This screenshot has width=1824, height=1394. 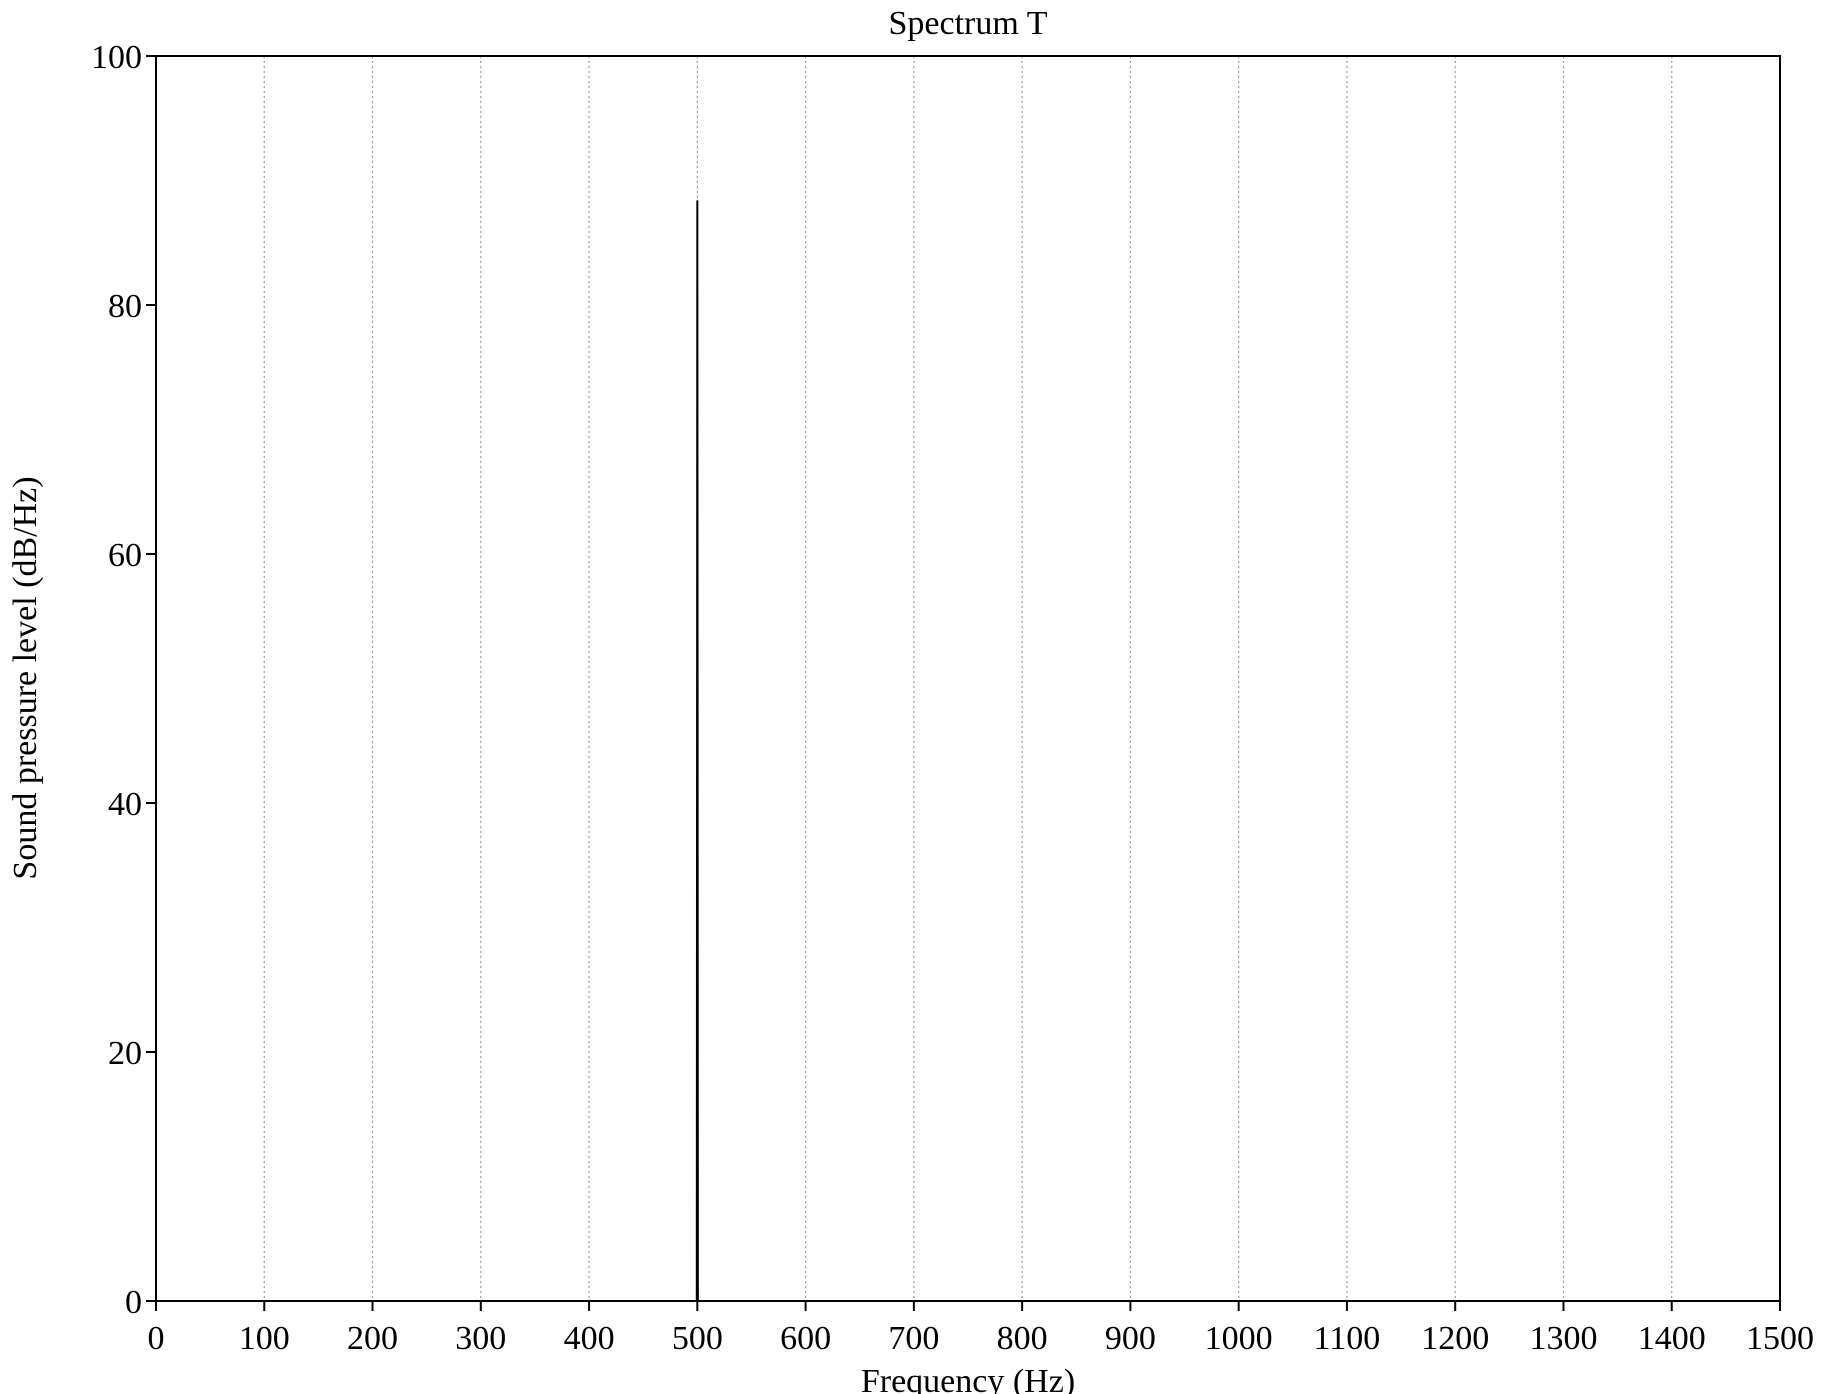 I want to click on x-tick-label: 600, so click(x=805, y=1338).